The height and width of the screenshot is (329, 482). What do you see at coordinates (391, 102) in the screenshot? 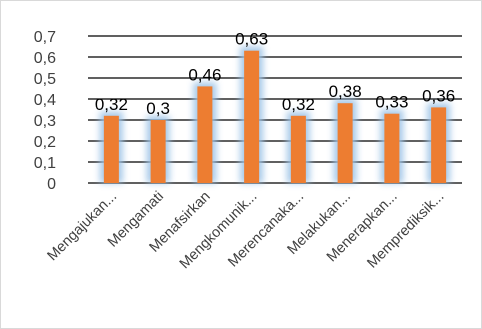
I see `data-label: 0,33` at bounding box center [391, 102].